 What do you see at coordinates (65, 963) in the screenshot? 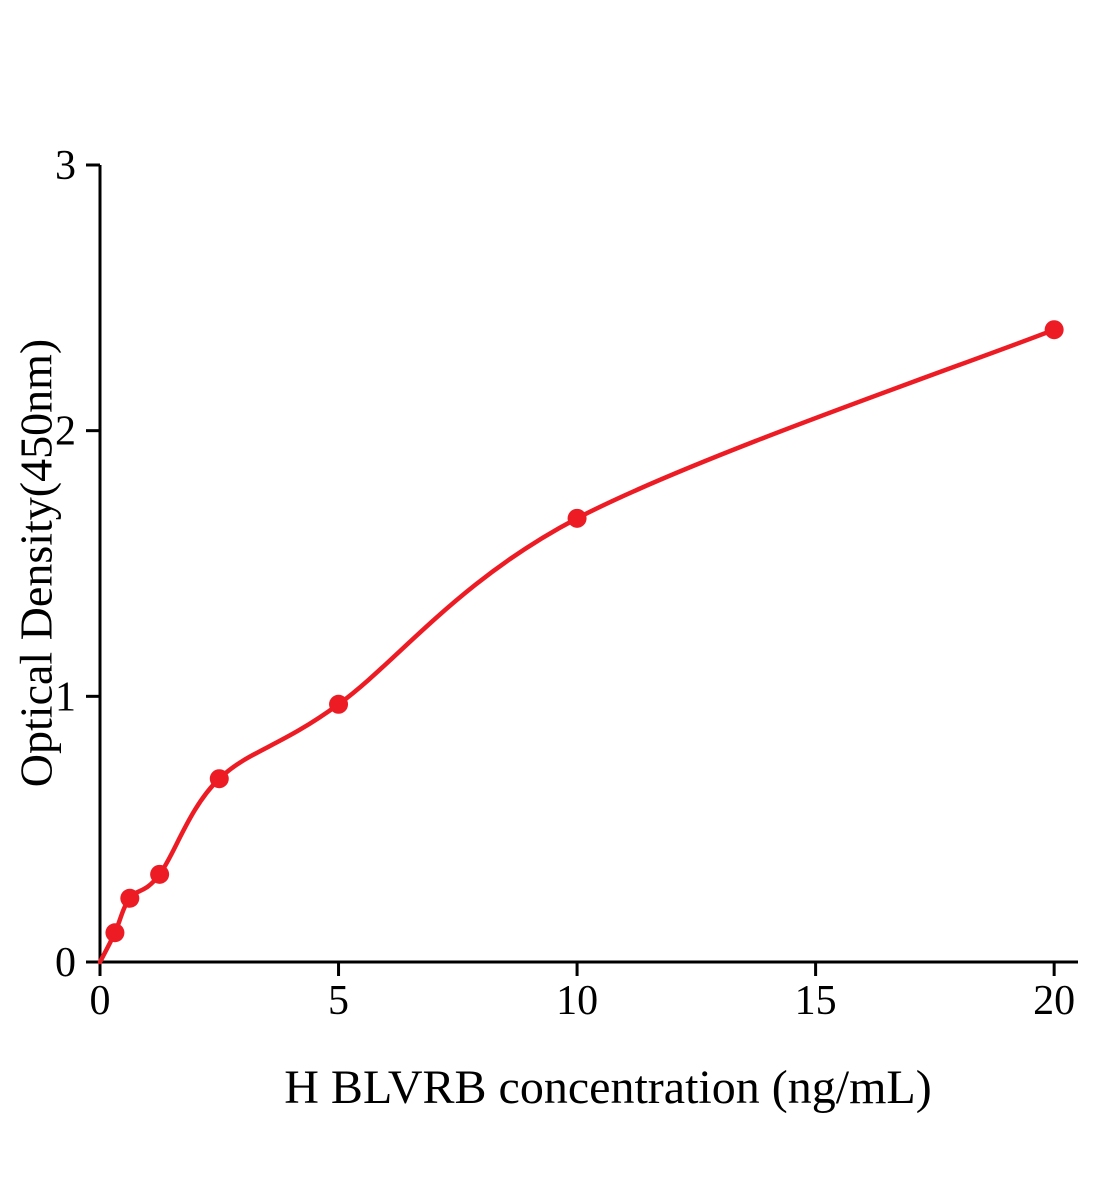
I see `y-tick-label: 0` at bounding box center [65, 963].